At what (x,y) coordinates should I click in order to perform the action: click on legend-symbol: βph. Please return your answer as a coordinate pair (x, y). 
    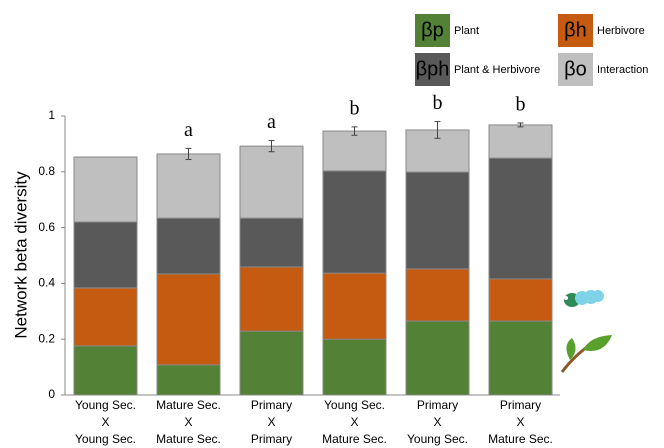
    Looking at the image, I should click on (433, 69).